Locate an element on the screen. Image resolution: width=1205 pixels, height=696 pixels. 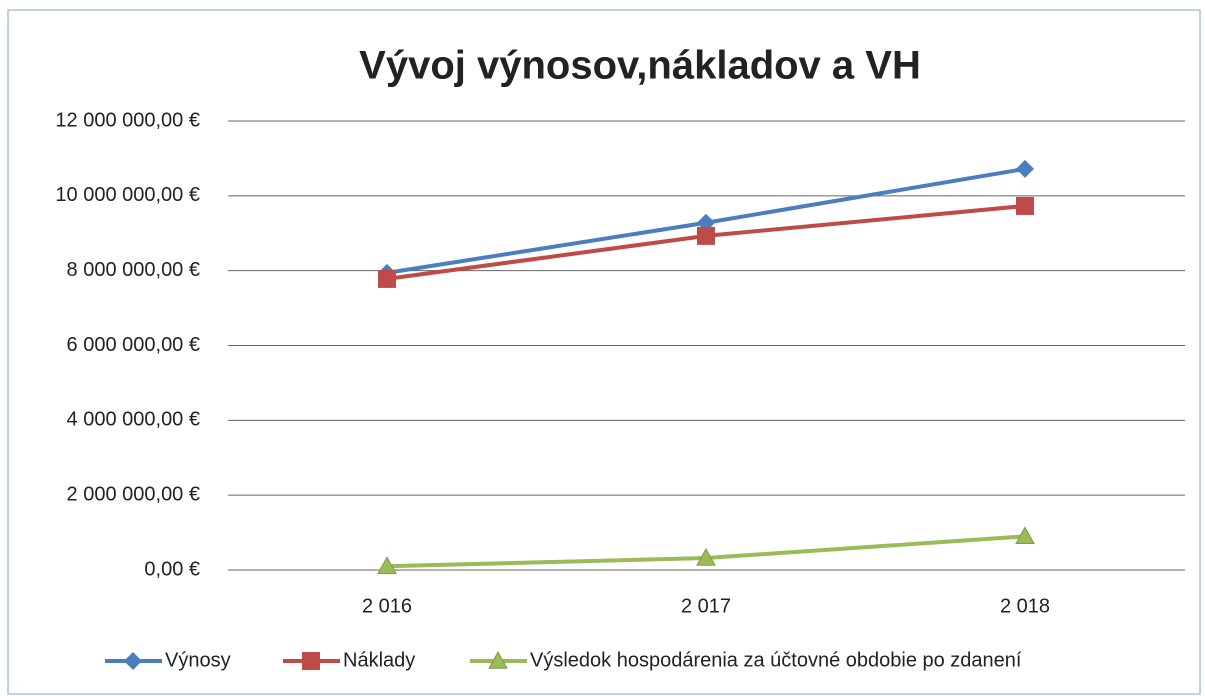
y-tick-label: 0,00 € is located at coordinates (172, 569).